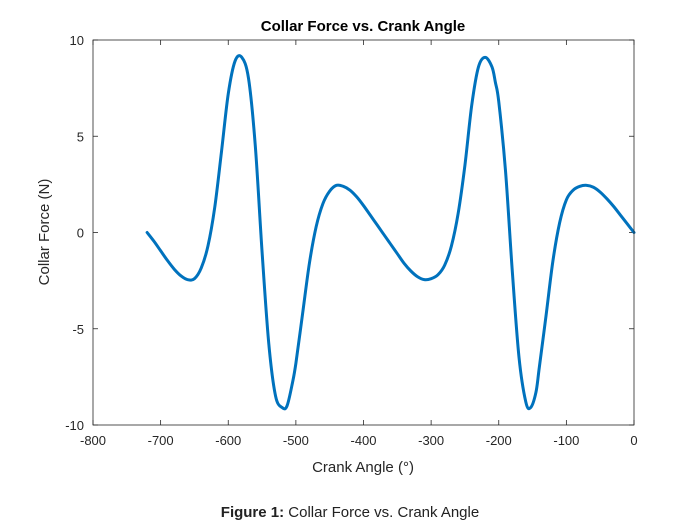  What do you see at coordinates (431, 440) in the screenshot?
I see `x-tick-label: -300` at bounding box center [431, 440].